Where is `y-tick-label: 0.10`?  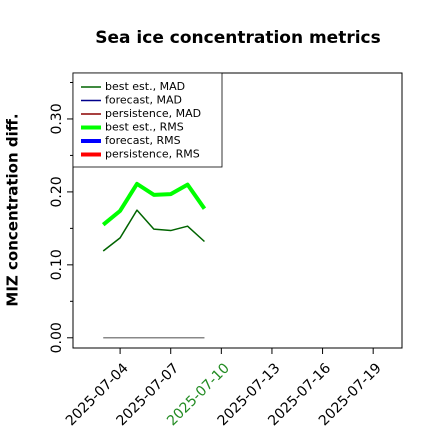
y-tick-label: 0.10 is located at coordinates (57, 264).